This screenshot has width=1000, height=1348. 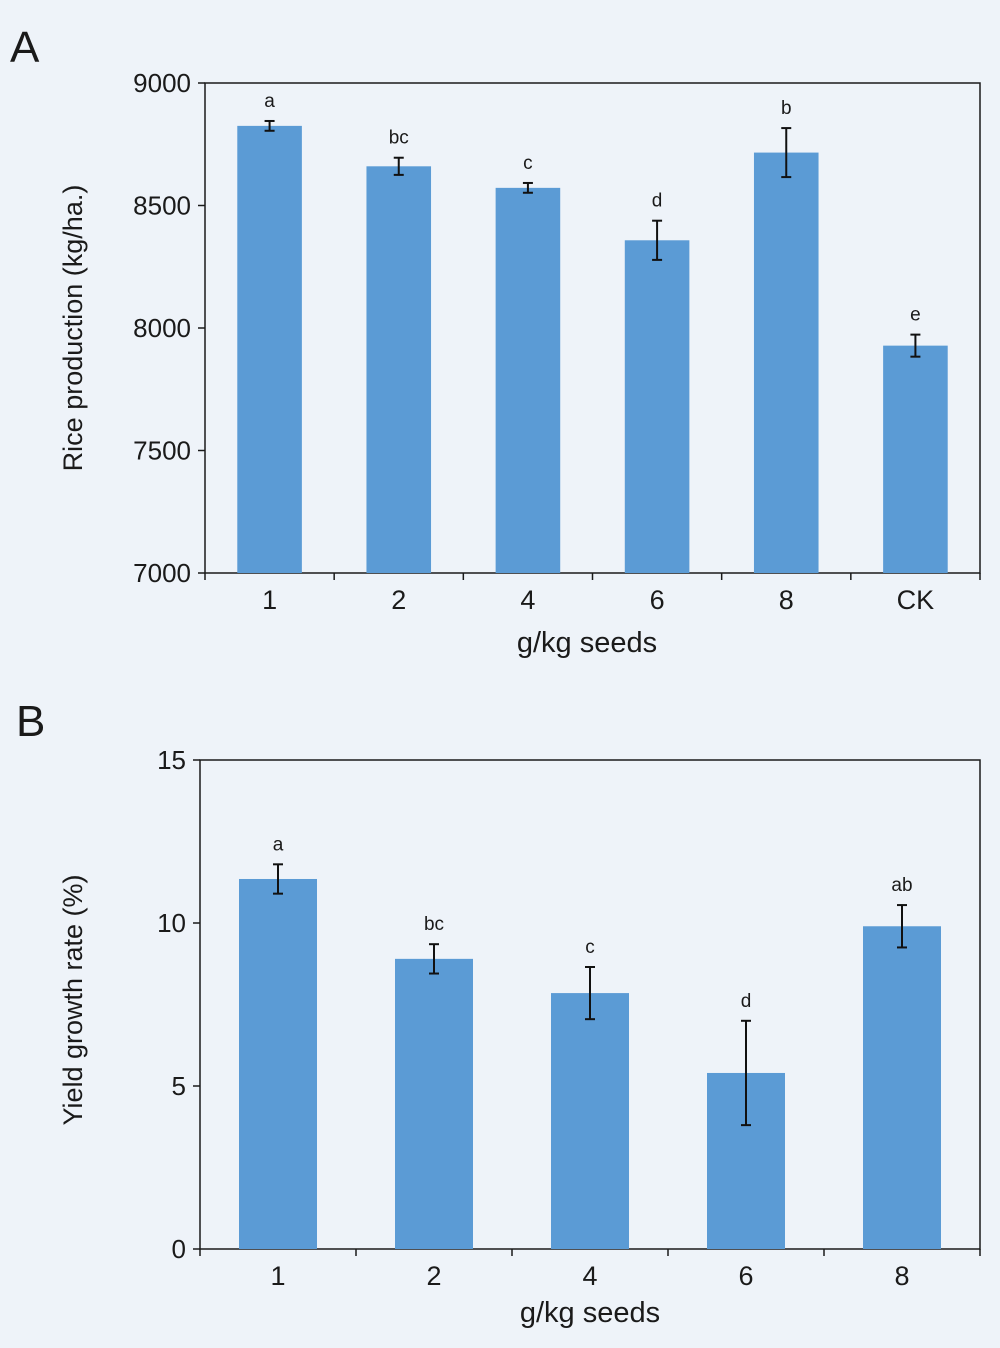 What do you see at coordinates (162, 206) in the screenshot?
I see `y-tick-label: 8500` at bounding box center [162, 206].